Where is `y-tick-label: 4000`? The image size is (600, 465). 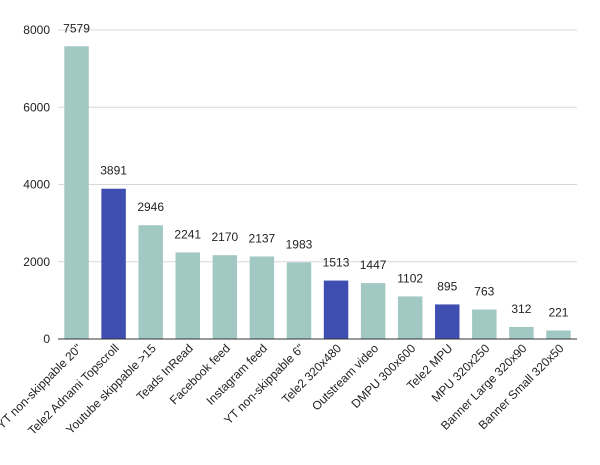
y-tick-label: 4000 is located at coordinates (36, 185).